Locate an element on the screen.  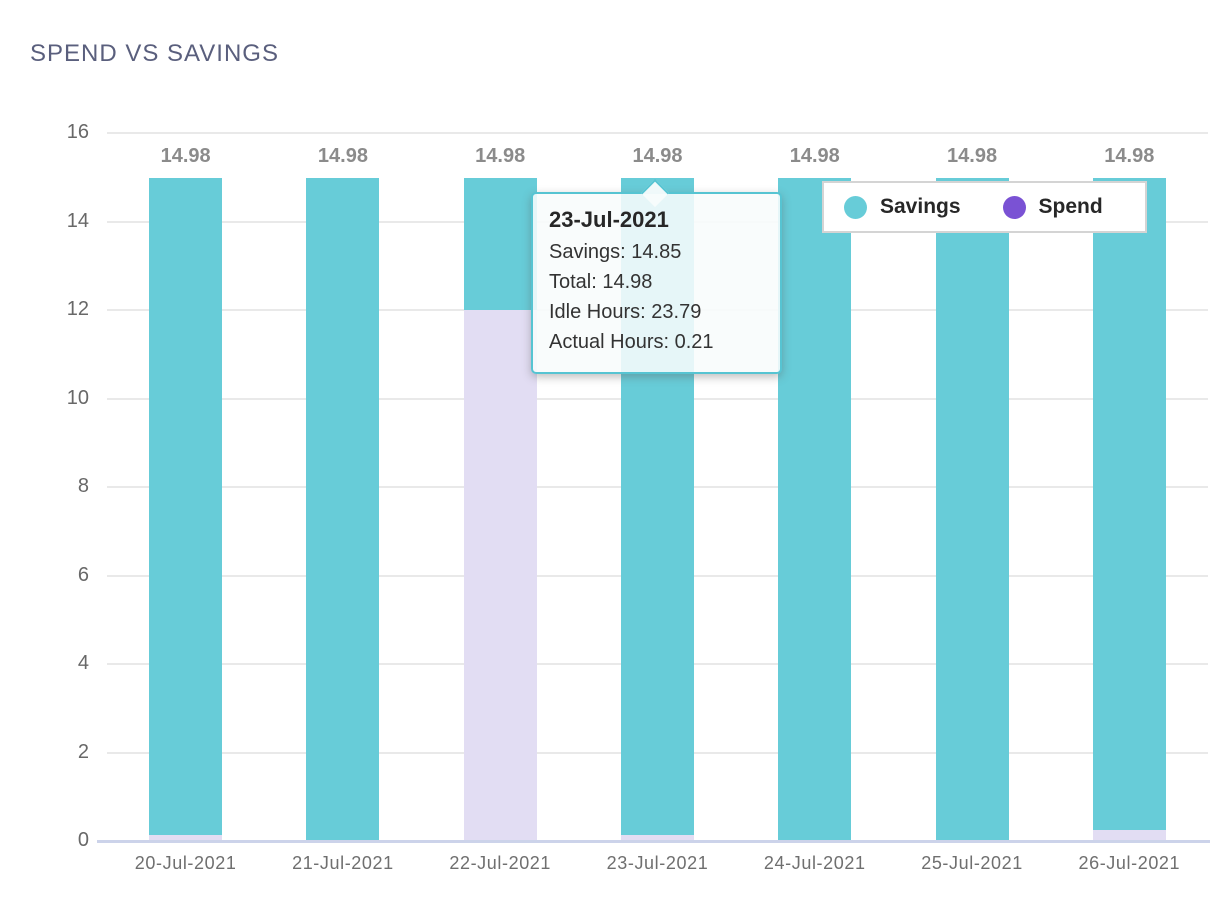
tooltip-line-actual-hours: Actual Hours: 0.21 is located at coordinates (631, 342).